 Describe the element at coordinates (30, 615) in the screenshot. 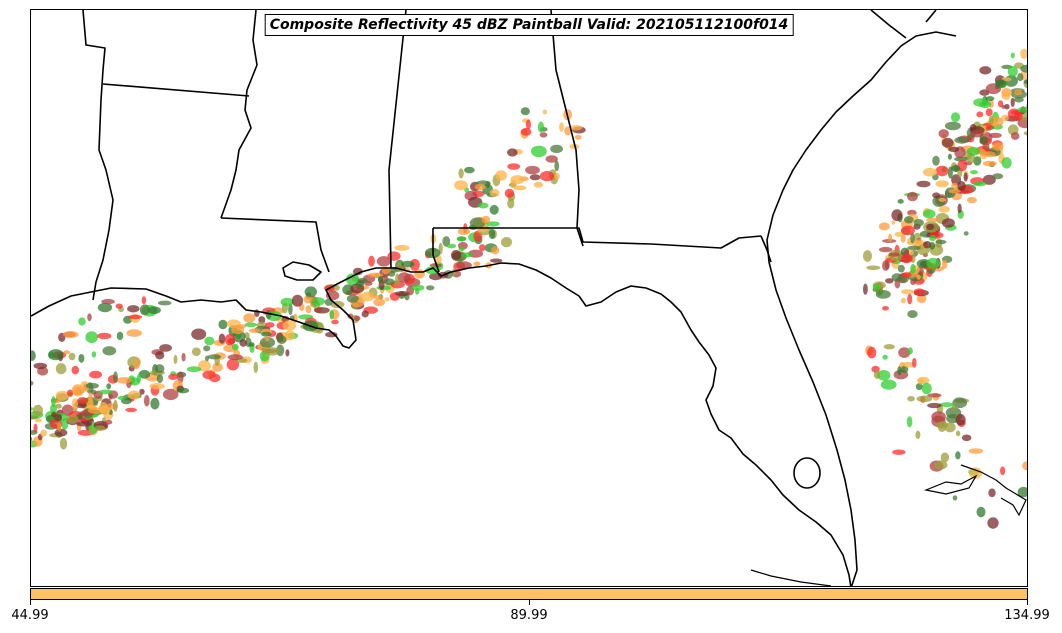

I see `colorbar-tick-label-min: 44.99` at that location.